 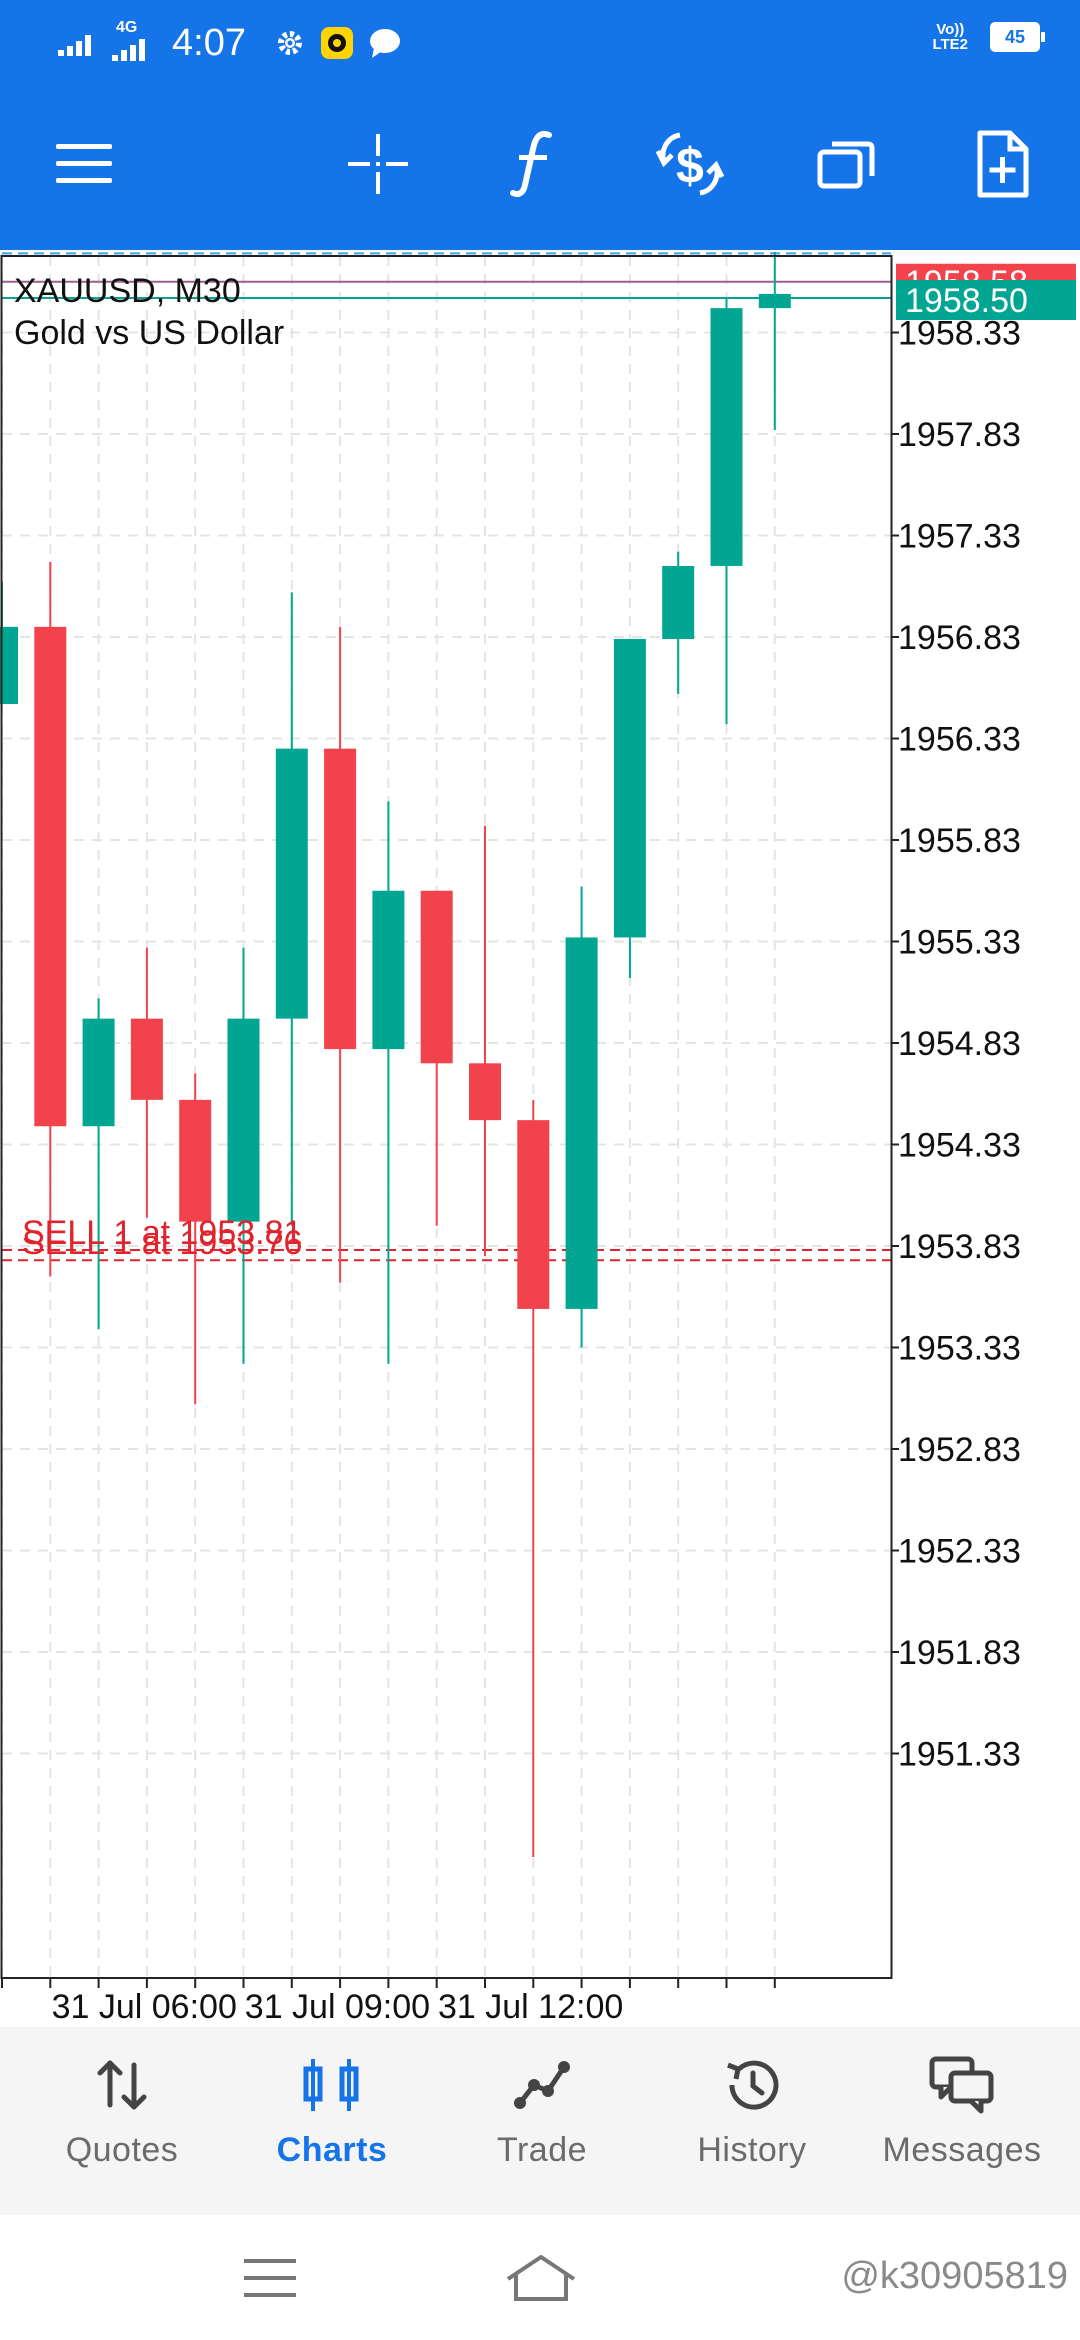 What do you see at coordinates (74, 45) in the screenshot?
I see `signal-icon` at bounding box center [74, 45].